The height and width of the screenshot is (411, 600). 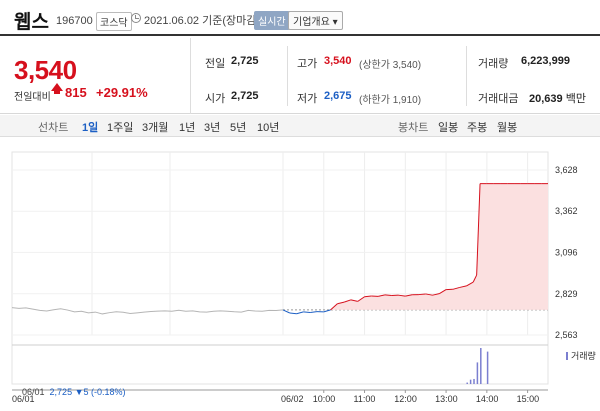 I want to click on tab-1y: 1년, so click(x=187, y=128).